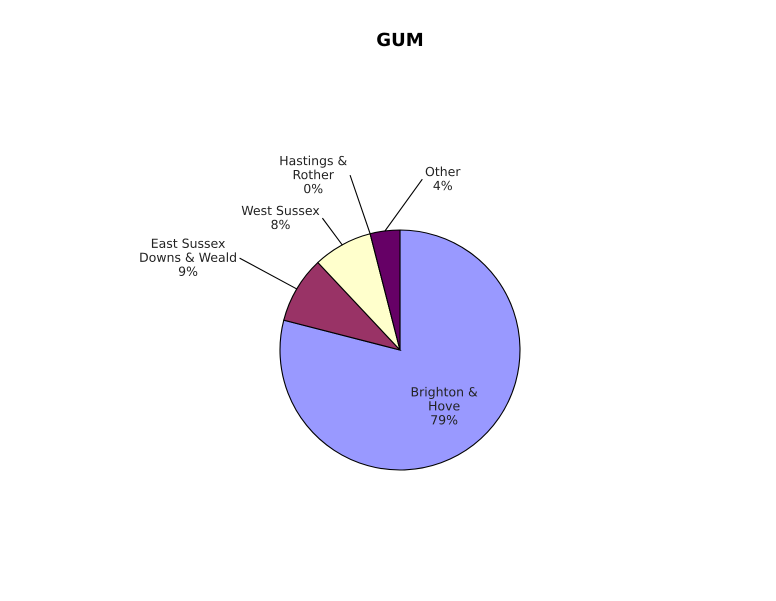  I want to click on data-label: 8%, so click(280, 225).